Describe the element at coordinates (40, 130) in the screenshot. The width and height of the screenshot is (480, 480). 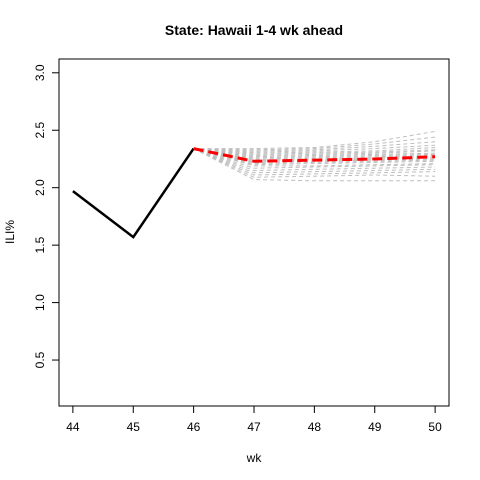
I see `y-tick-label: 2.5` at that location.